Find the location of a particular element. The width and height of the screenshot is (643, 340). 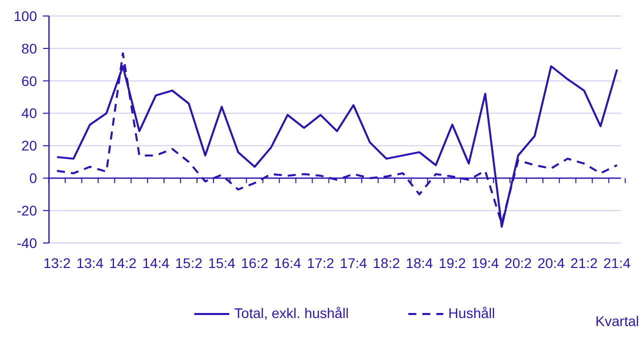

x-tick-label: 14:2 is located at coordinates (123, 263).